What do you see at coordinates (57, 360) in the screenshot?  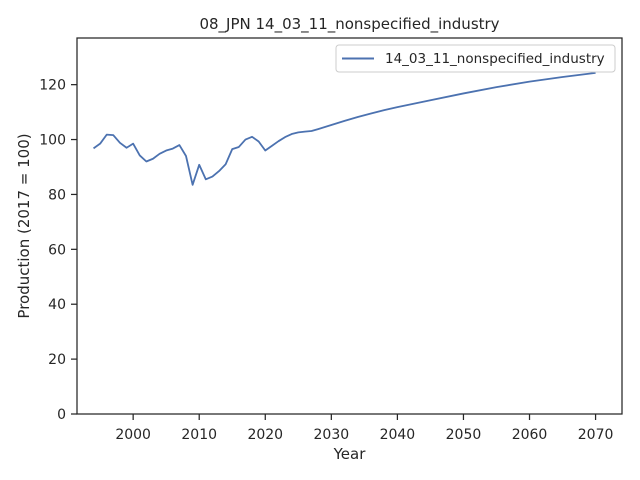 I see `y-tick-label: 20` at bounding box center [57, 360].